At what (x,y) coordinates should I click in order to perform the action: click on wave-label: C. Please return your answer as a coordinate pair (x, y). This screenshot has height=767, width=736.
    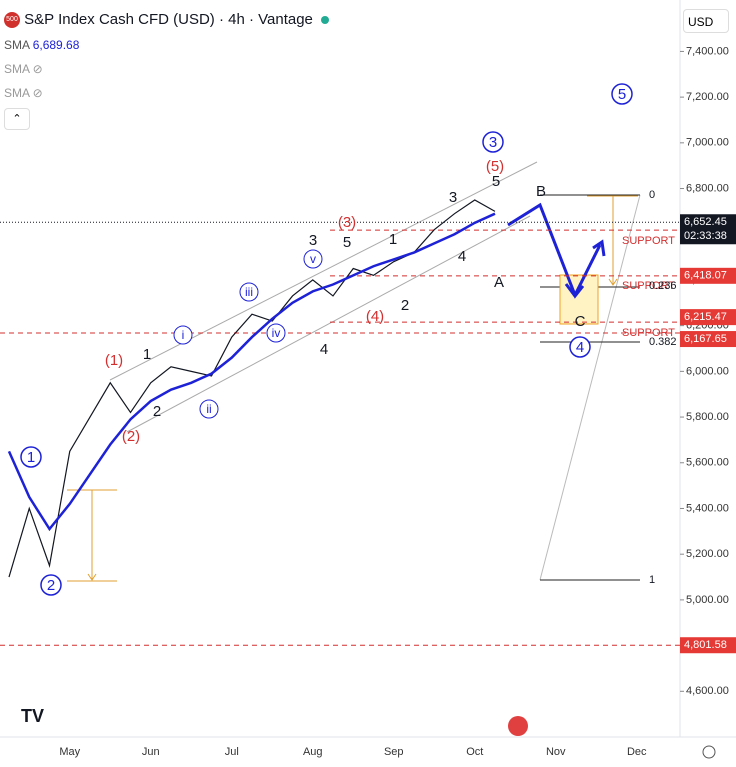
    Looking at the image, I should click on (580, 321).